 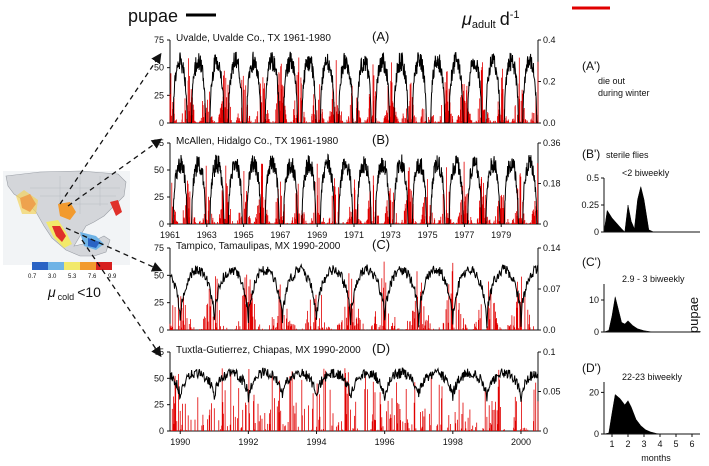 I want to click on inset-1: 0 0.25 0.5 <2 biweekly, so click(x=640, y=202).